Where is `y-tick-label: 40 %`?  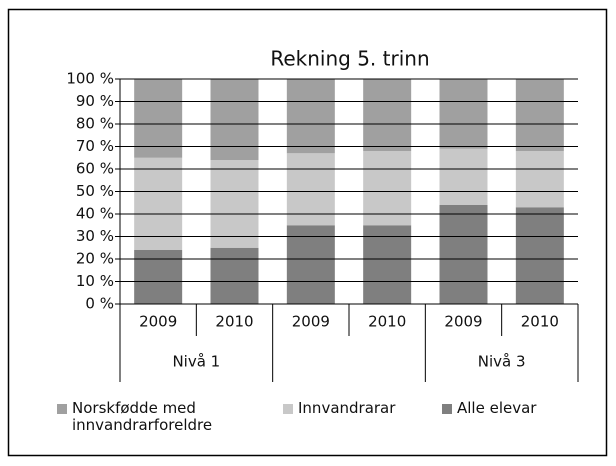
y-tick-label: 40 % is located at coordinates (95, 214).